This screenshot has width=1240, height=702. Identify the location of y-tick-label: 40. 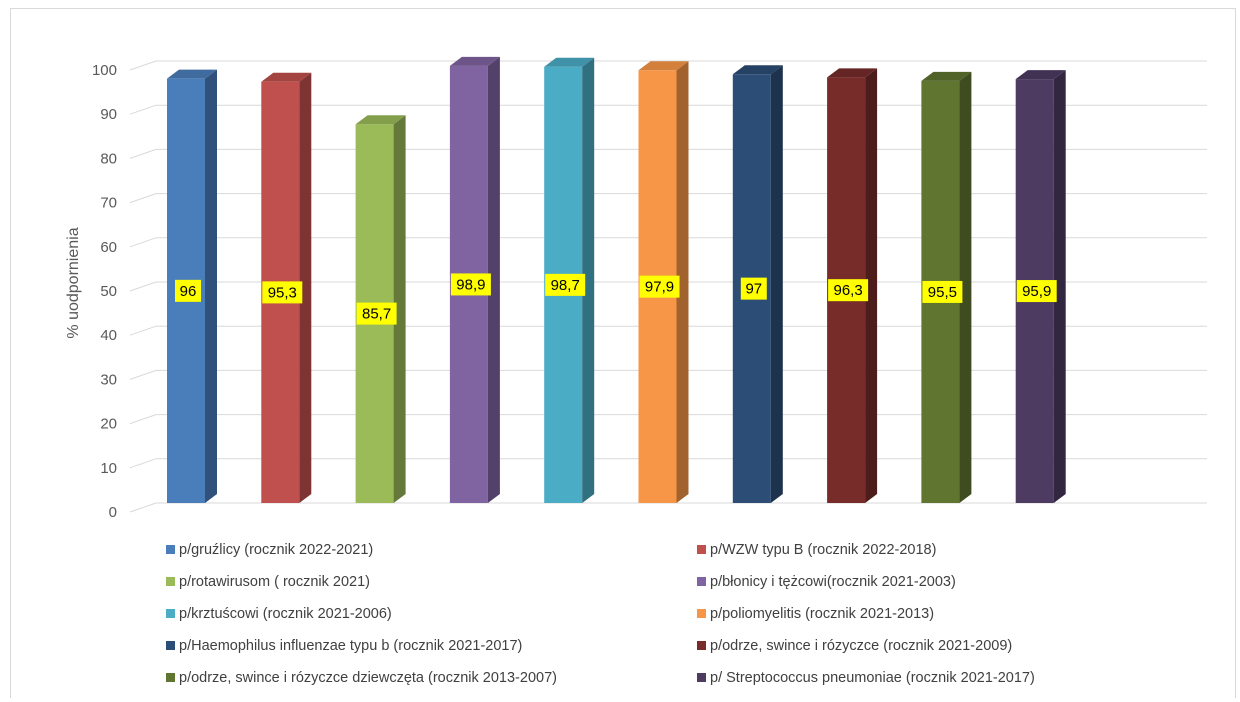
(108, 335).